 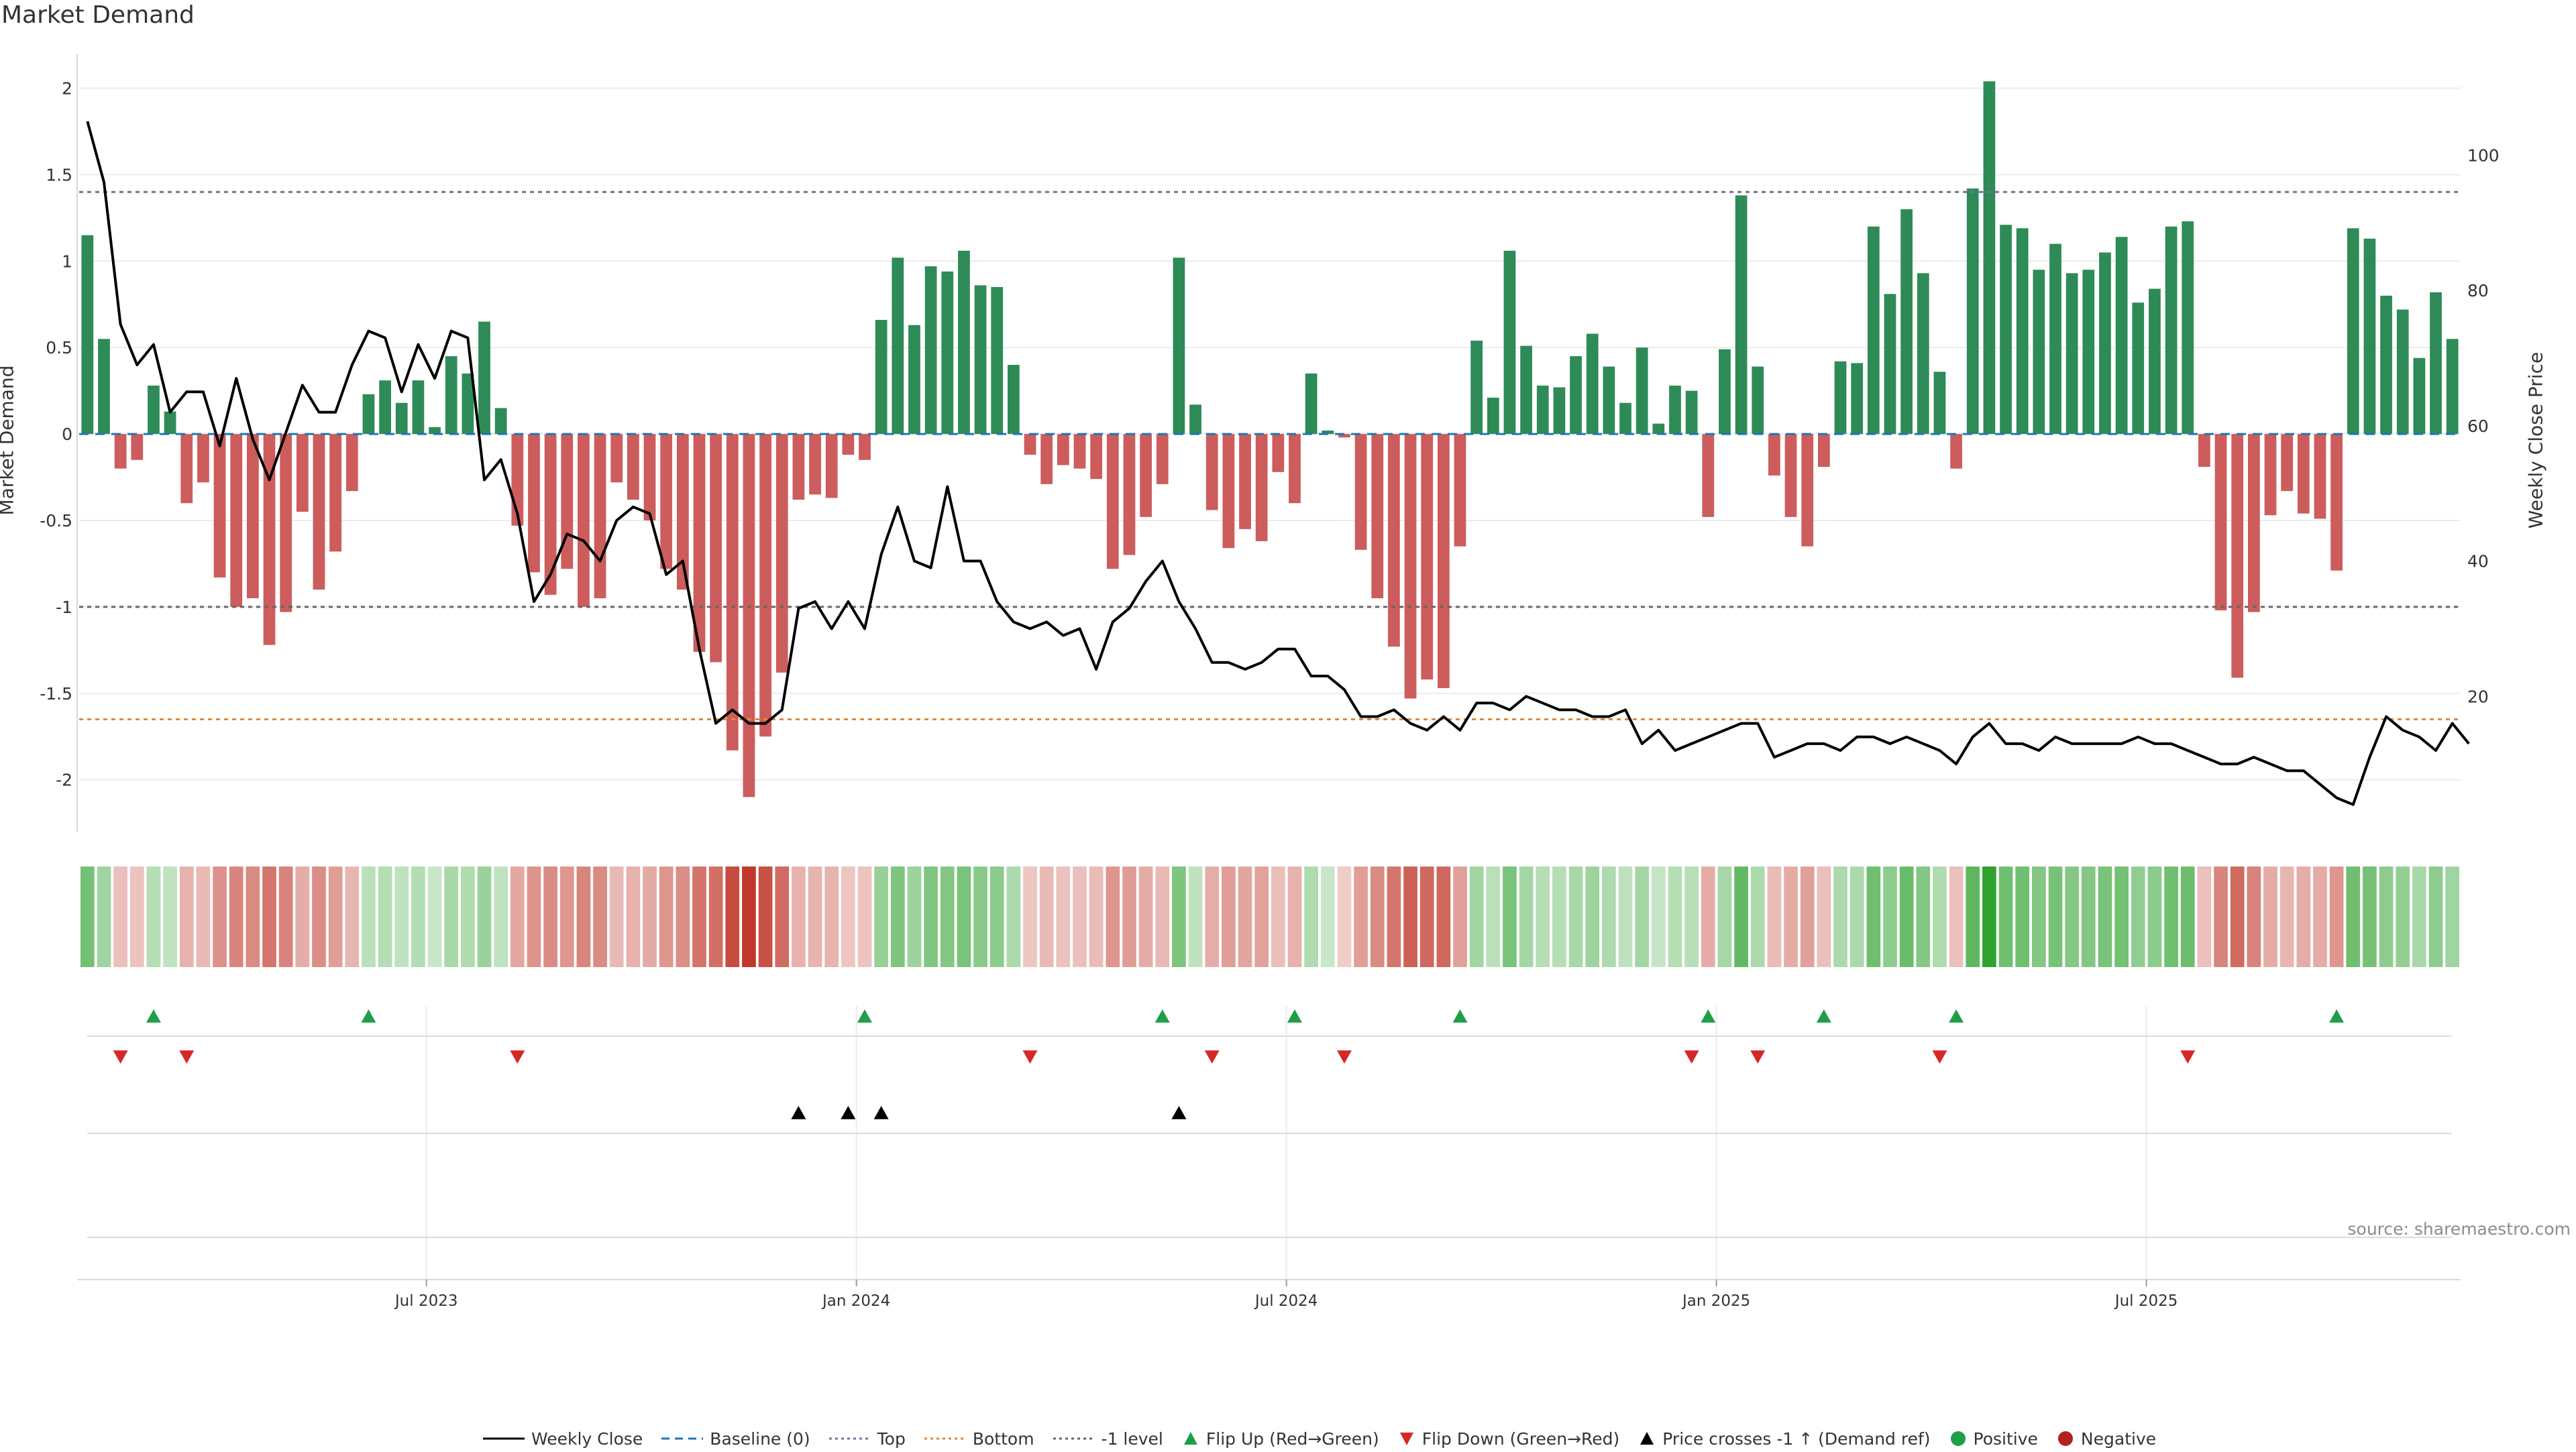 What do you see at coordinates (2478, 696) in the screenshot?
I see `y2-tick-label: 20` at bounding box center [2478, 696].